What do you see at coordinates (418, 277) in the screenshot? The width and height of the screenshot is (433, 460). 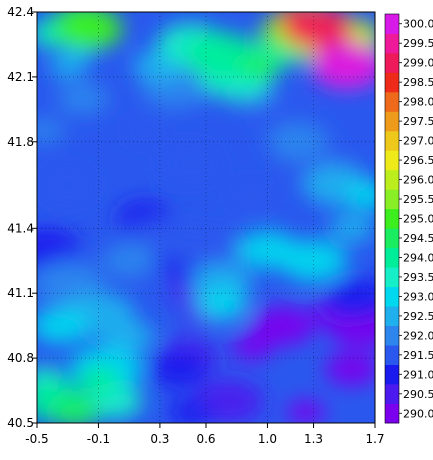 I see `colorbar-label-7: 293.5` at bounding box center [418, 277].